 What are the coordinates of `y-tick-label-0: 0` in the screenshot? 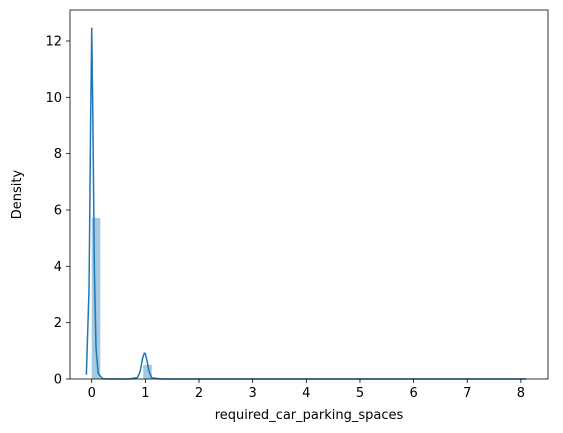 It's located at (58, 380).